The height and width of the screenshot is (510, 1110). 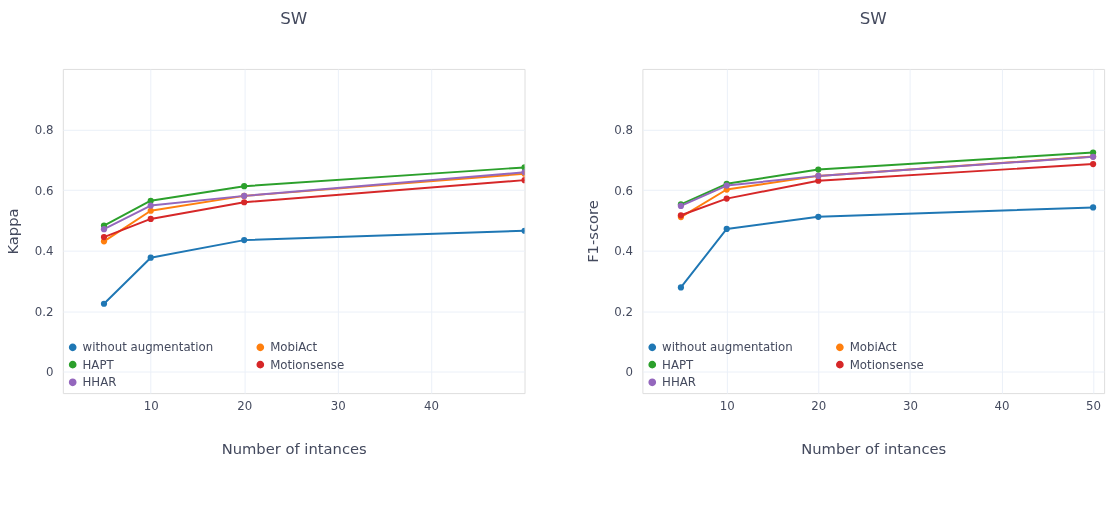 I want to click on y-axis-title: Kappa, so click(x=13, y=231).